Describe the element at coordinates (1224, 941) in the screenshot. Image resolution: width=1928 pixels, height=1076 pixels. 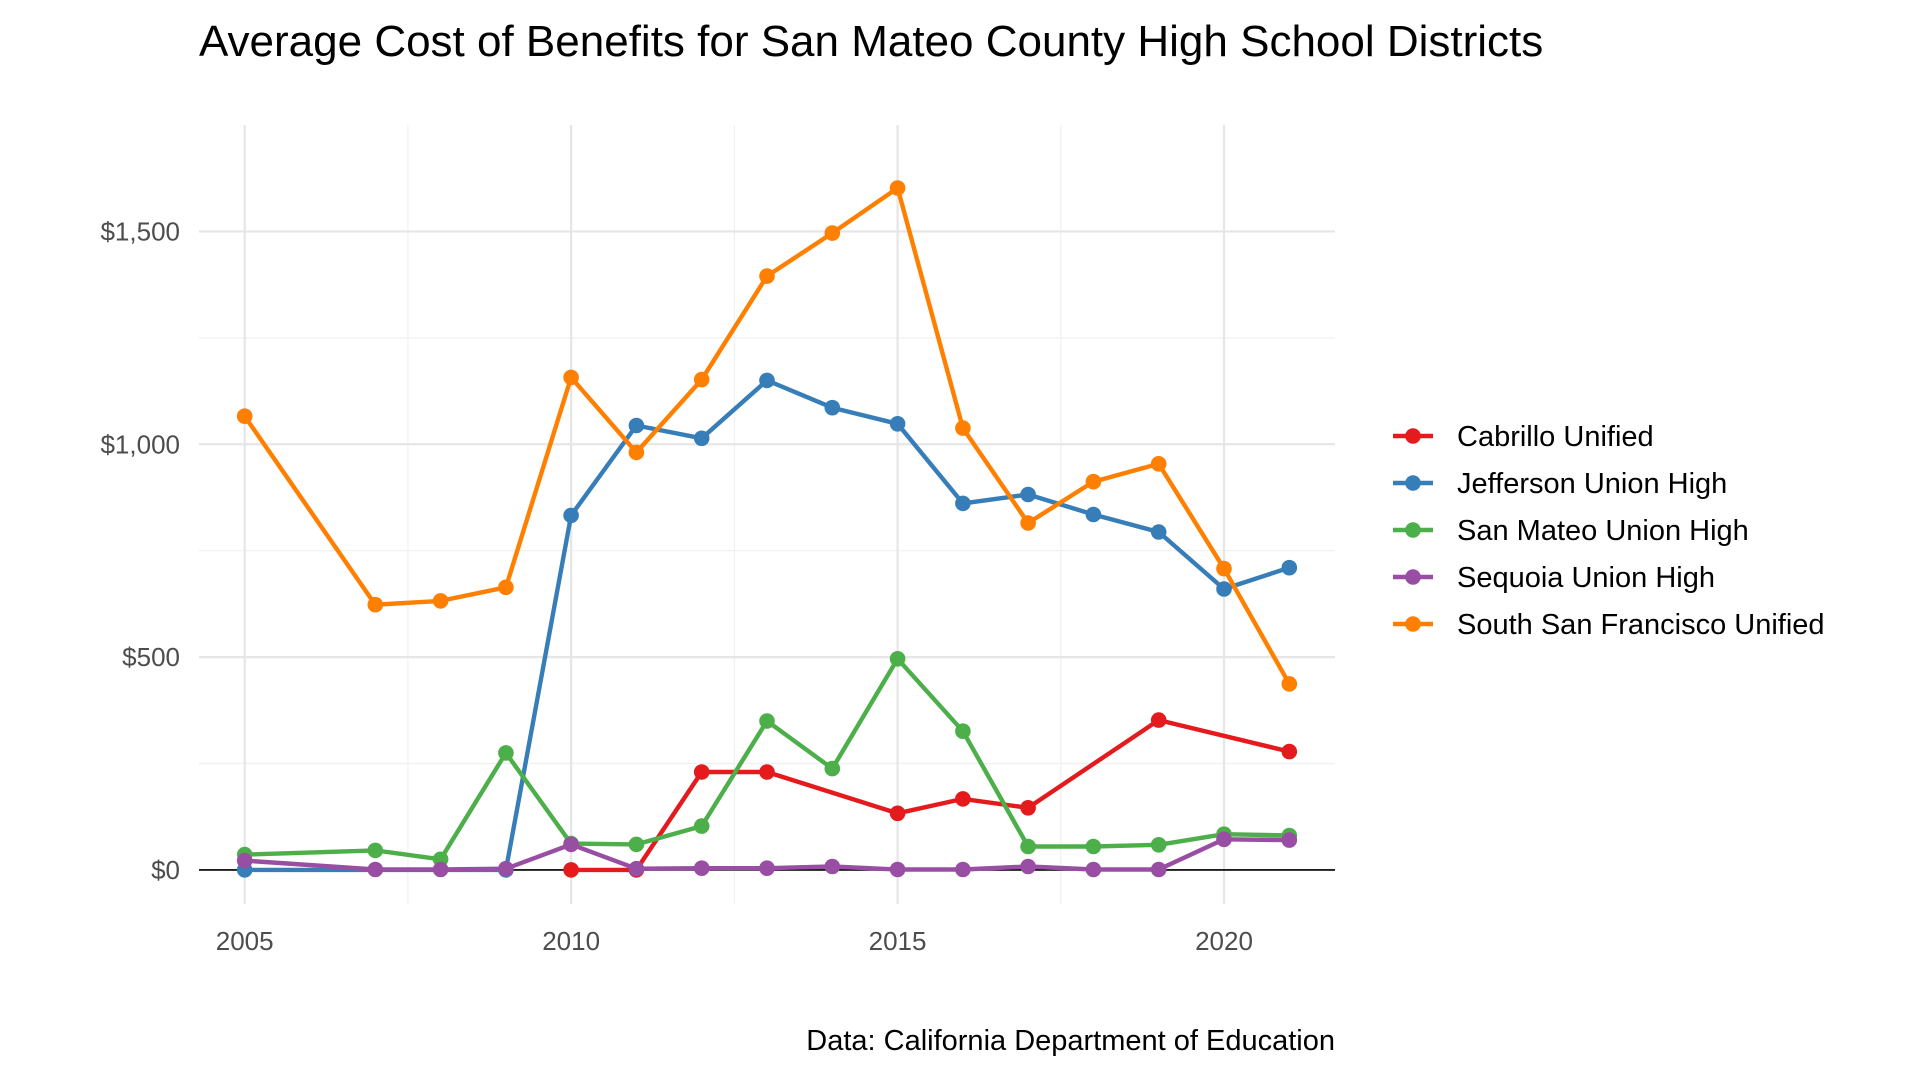
I see `x-tick-label: 2020` at that location.